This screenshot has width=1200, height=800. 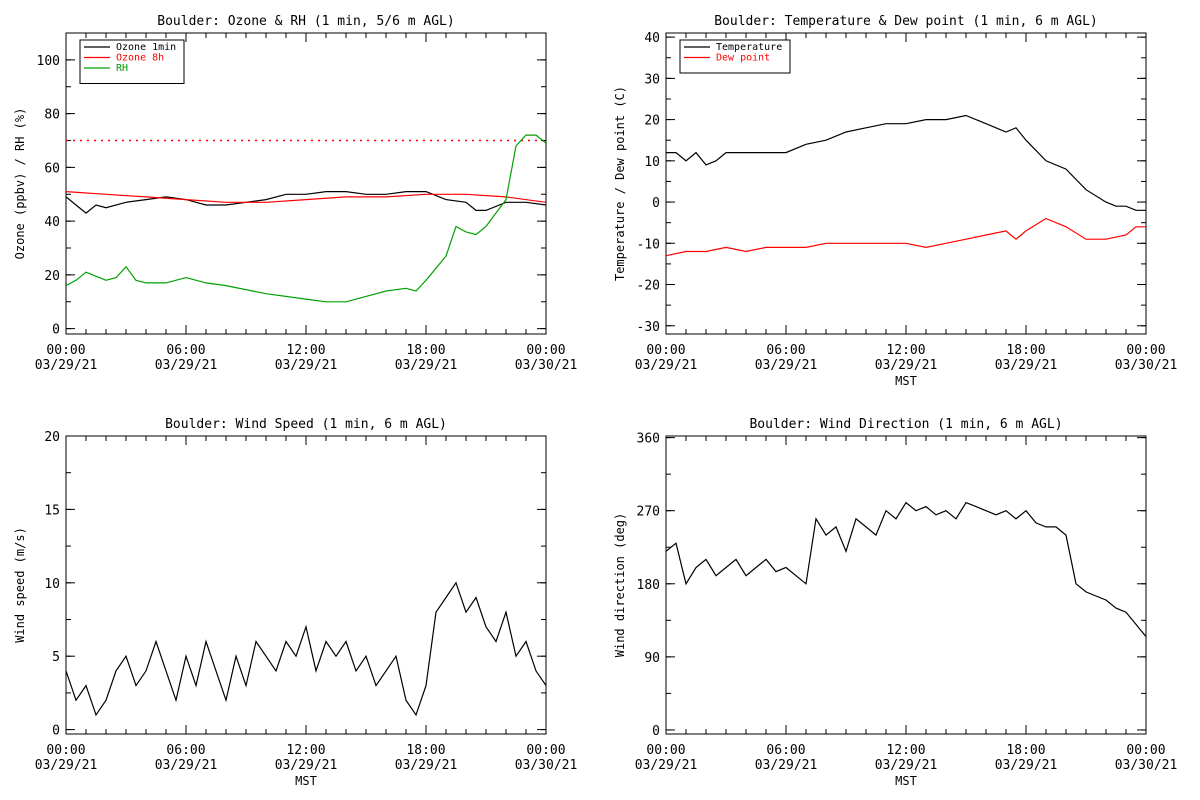 What do you see at coordinates (306, 197) in the screenshot?
I see `series-line-ozone-8h` at bounding box center [306, 197].